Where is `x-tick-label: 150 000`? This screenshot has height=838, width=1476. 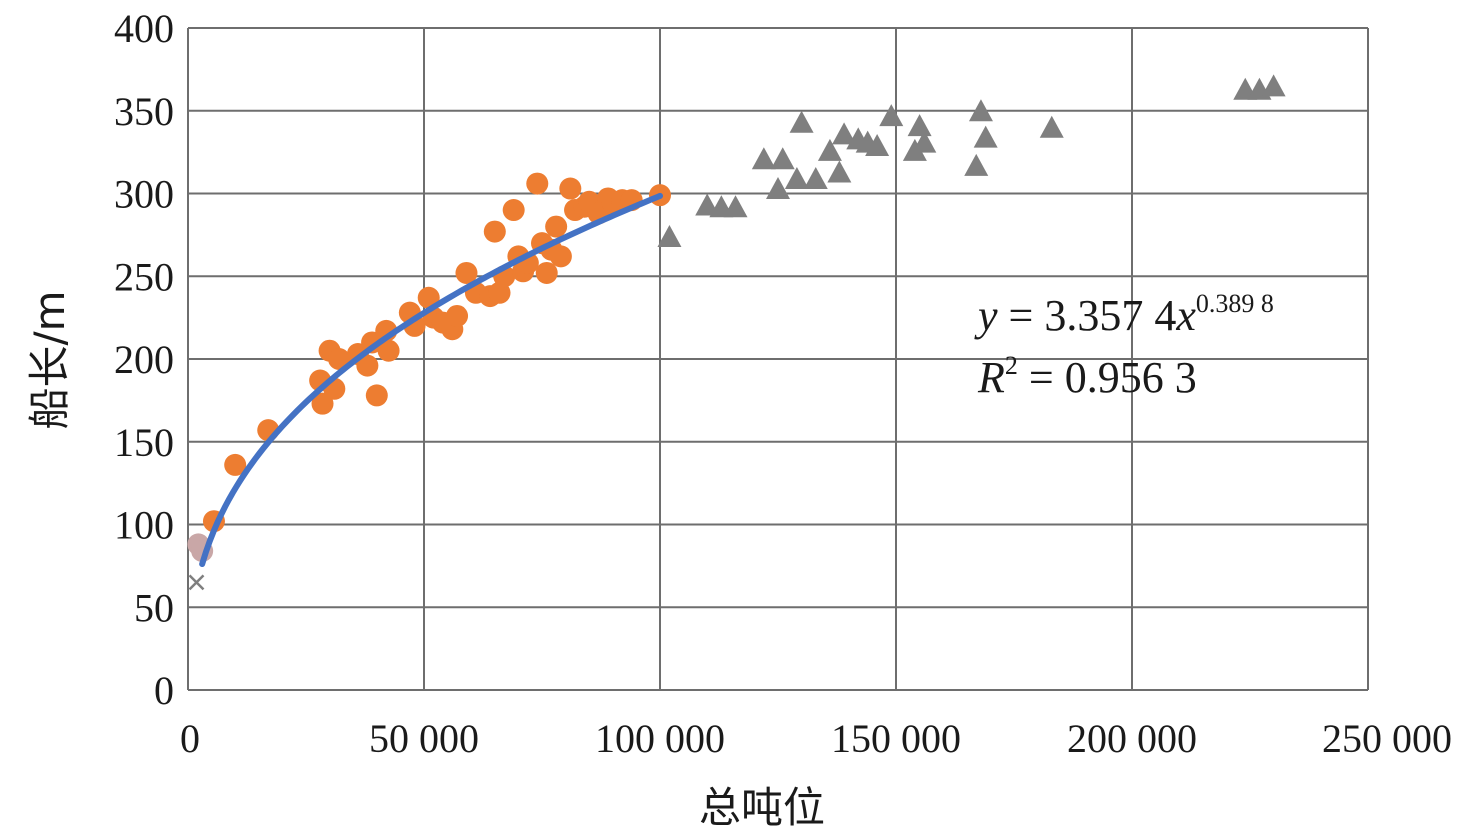 x-tick-label: 150 000 is located at coordinates (896, 738).